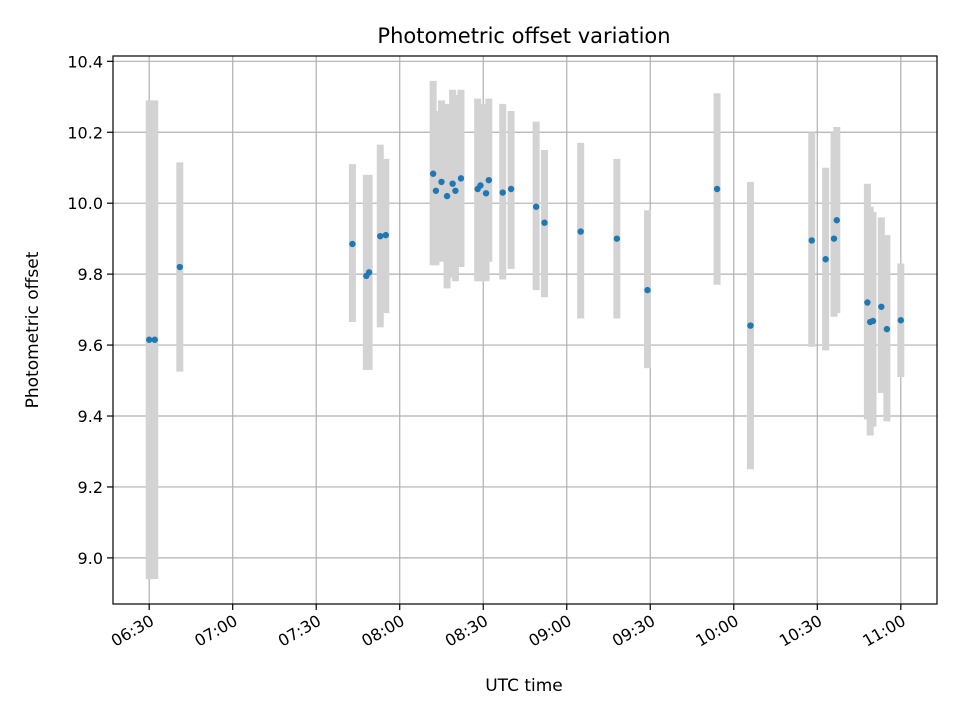 This screenshot has width=960, height=720. I want to click on x-axis-label: UTC time, so click(524, 686).